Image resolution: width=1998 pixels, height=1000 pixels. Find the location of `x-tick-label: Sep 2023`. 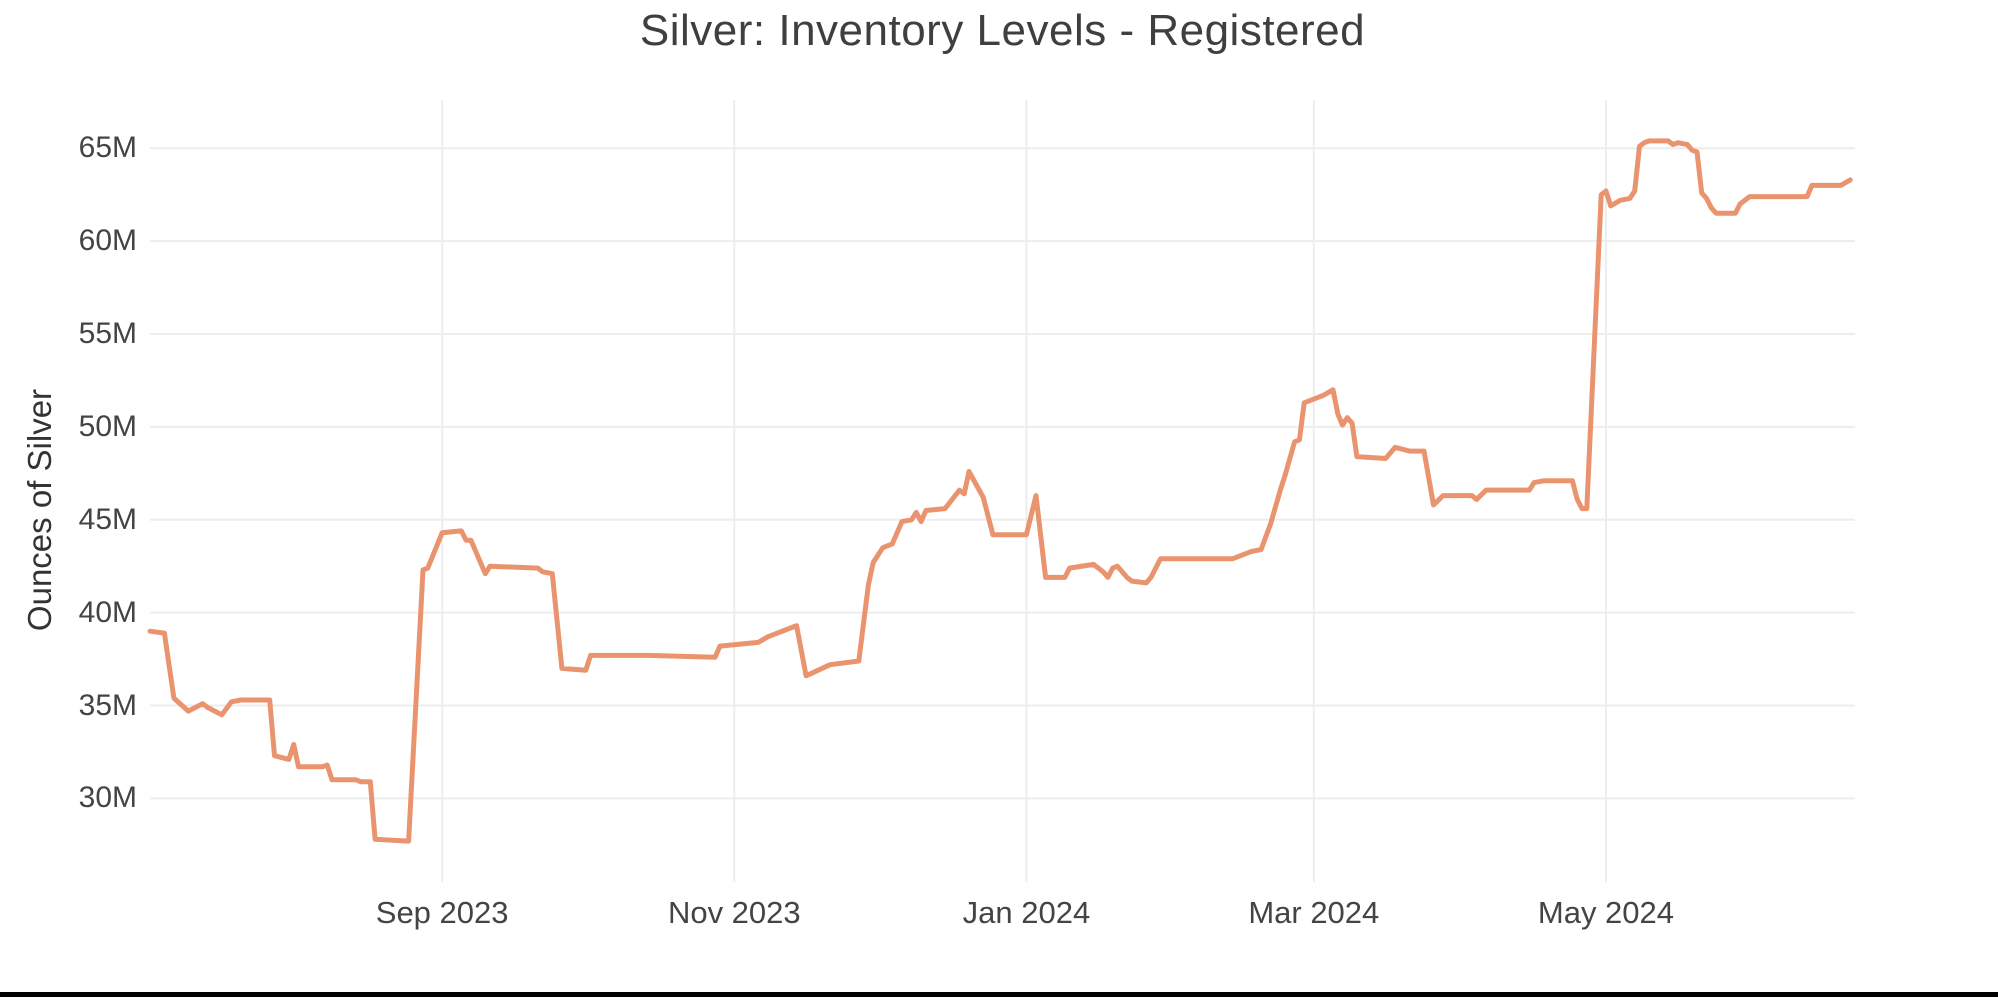

x-tick-label: Sep 2023 is located at coordinates (442, 912).